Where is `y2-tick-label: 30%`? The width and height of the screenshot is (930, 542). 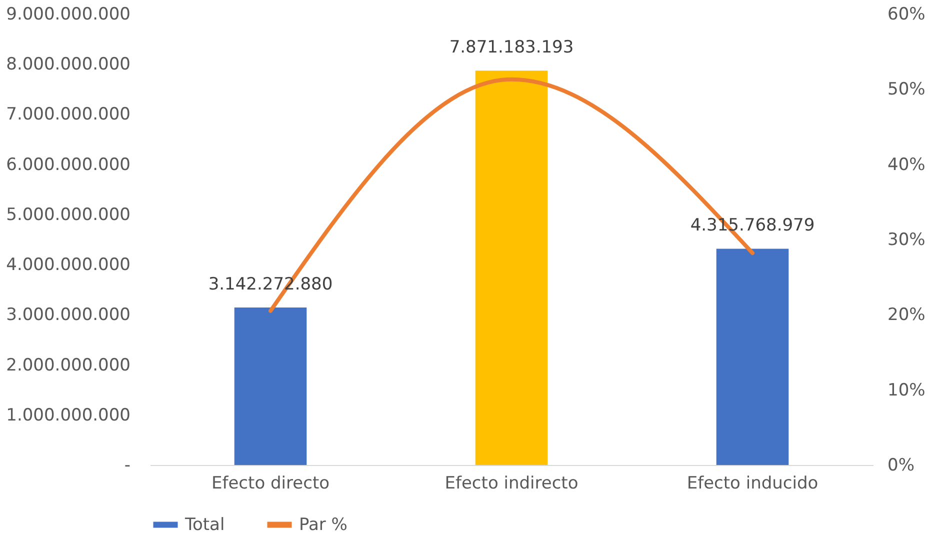 y2-tick-label: 30% is located at coordinates (907, 240).